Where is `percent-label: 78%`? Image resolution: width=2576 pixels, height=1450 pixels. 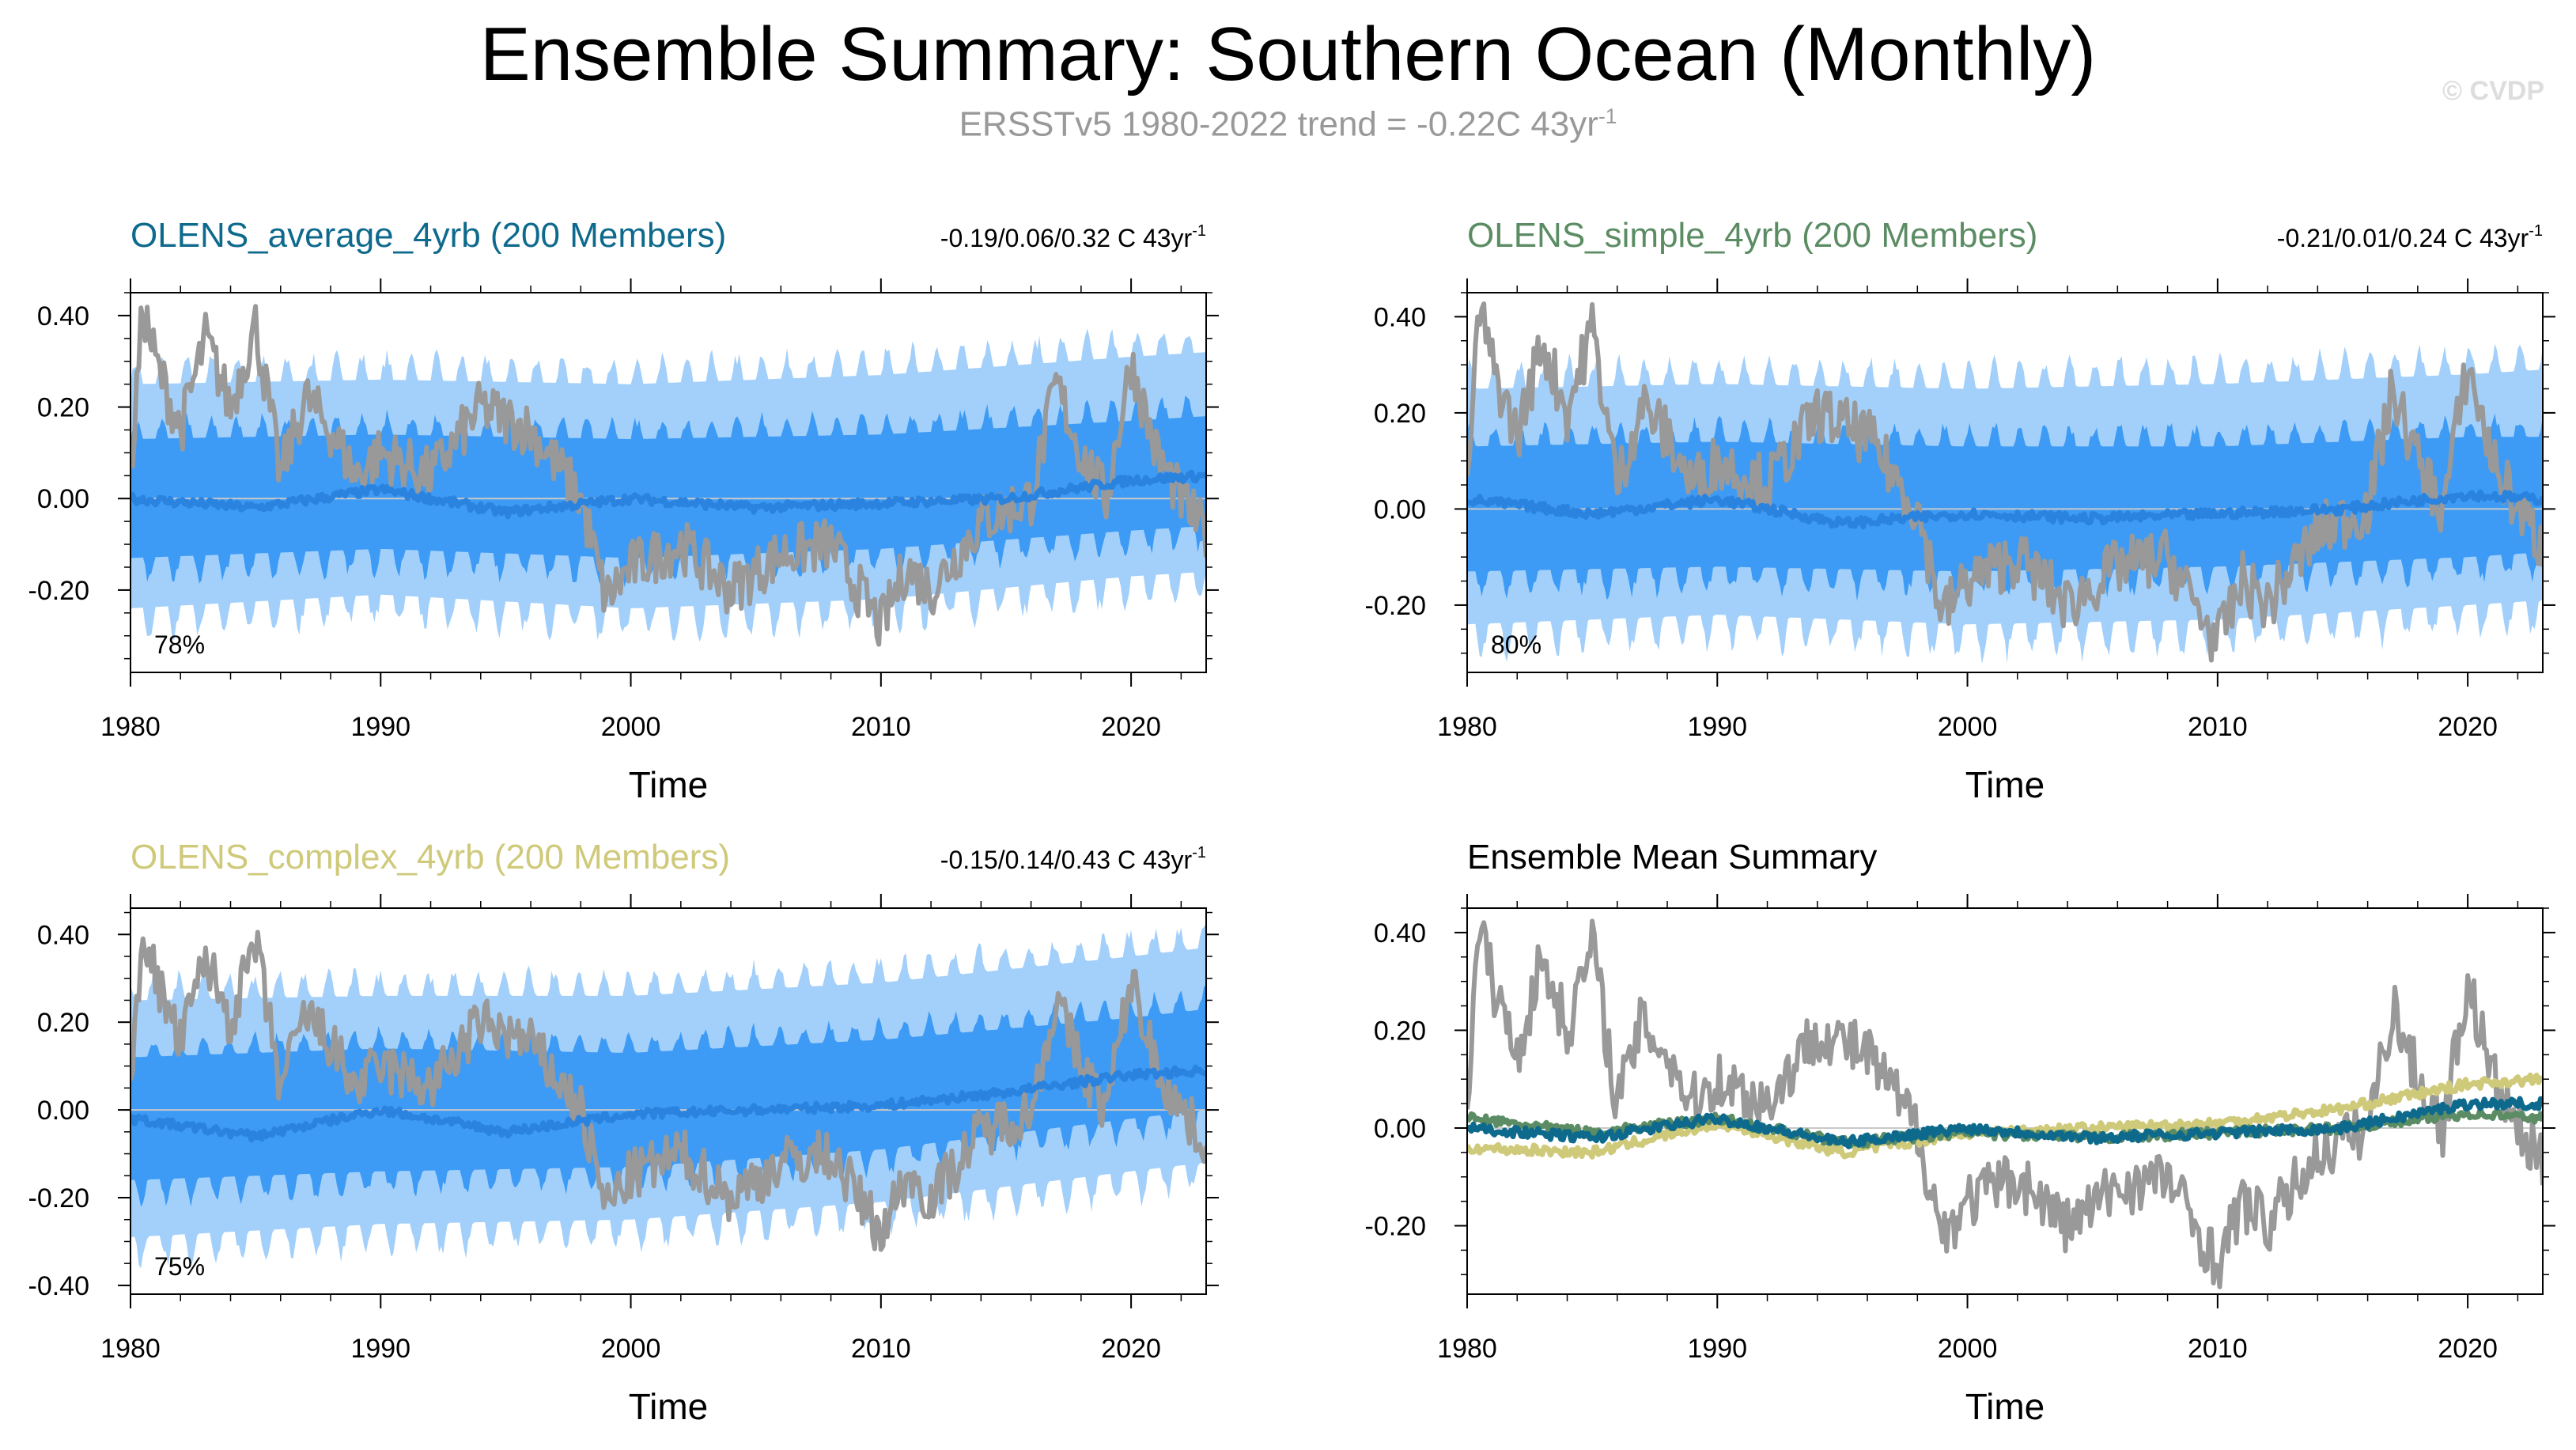 percent-label: 78% is located at coordinates (179, 644).